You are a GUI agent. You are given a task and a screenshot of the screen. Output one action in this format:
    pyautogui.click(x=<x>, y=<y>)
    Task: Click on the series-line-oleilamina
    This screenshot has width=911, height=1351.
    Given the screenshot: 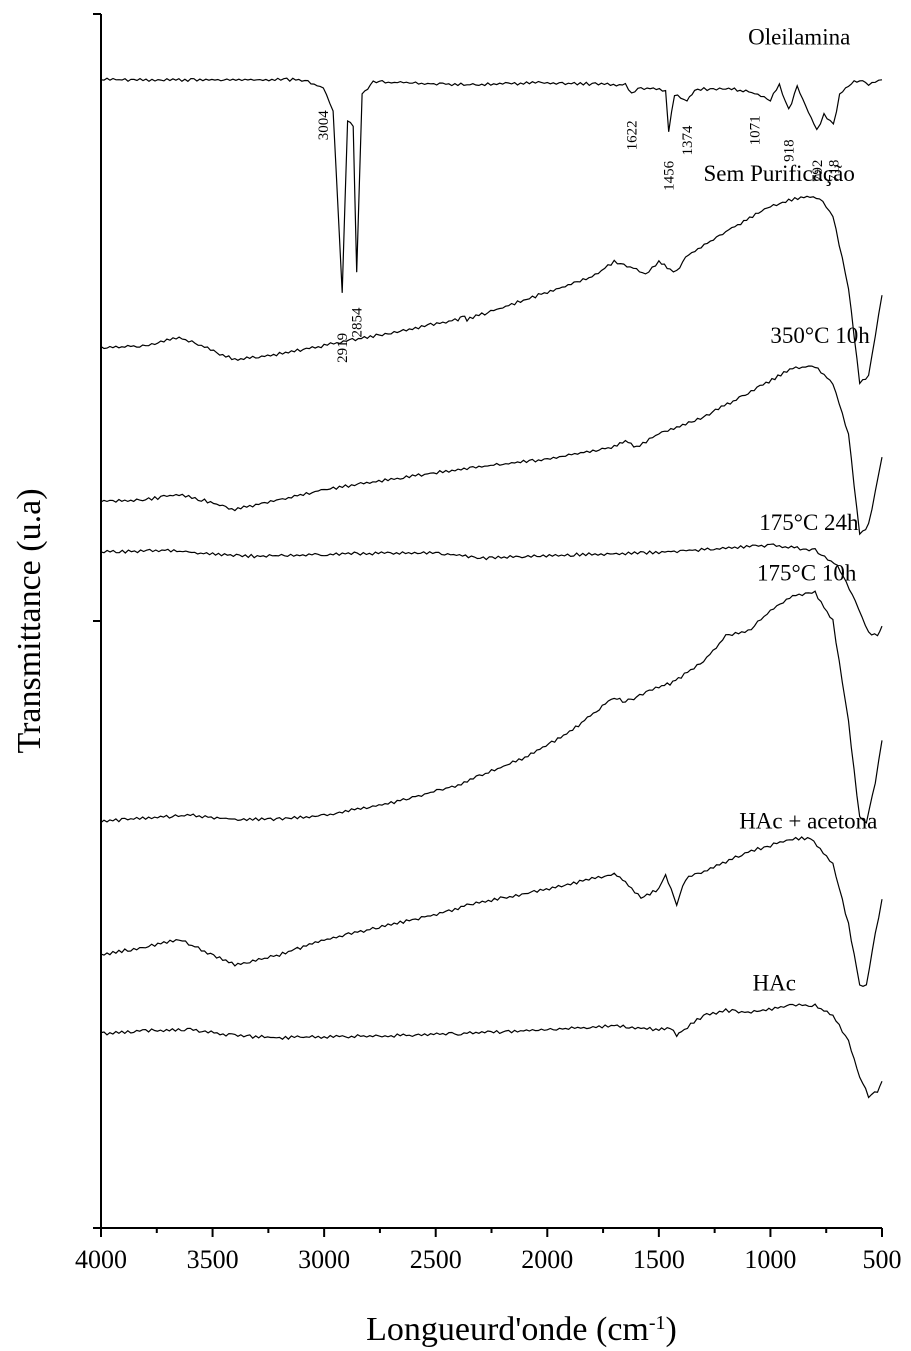 What is the action you would take?
    pyautogui.click(x=491, y=185)
    